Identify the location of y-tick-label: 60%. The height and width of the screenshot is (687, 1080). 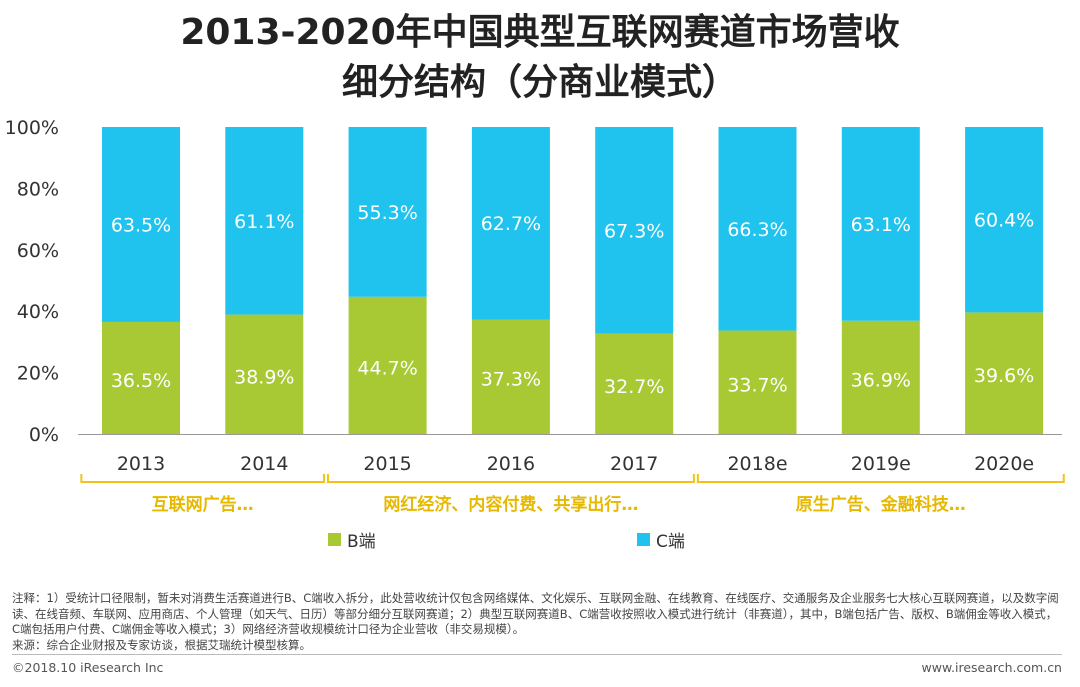
(38, 251).